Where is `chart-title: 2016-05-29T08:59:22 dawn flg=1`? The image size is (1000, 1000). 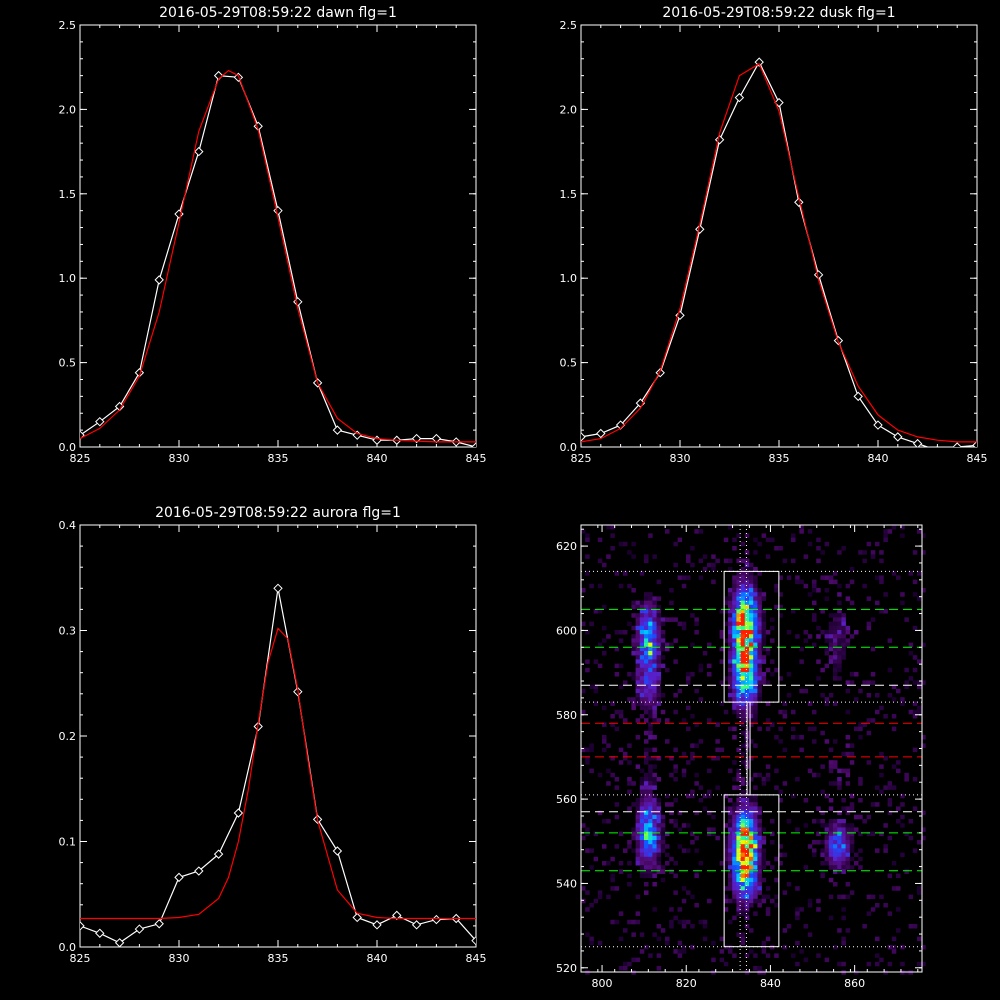 chart-title: 2016-05-29T08:59:22 dawn flg=1 is located at coordinates (278, 13).